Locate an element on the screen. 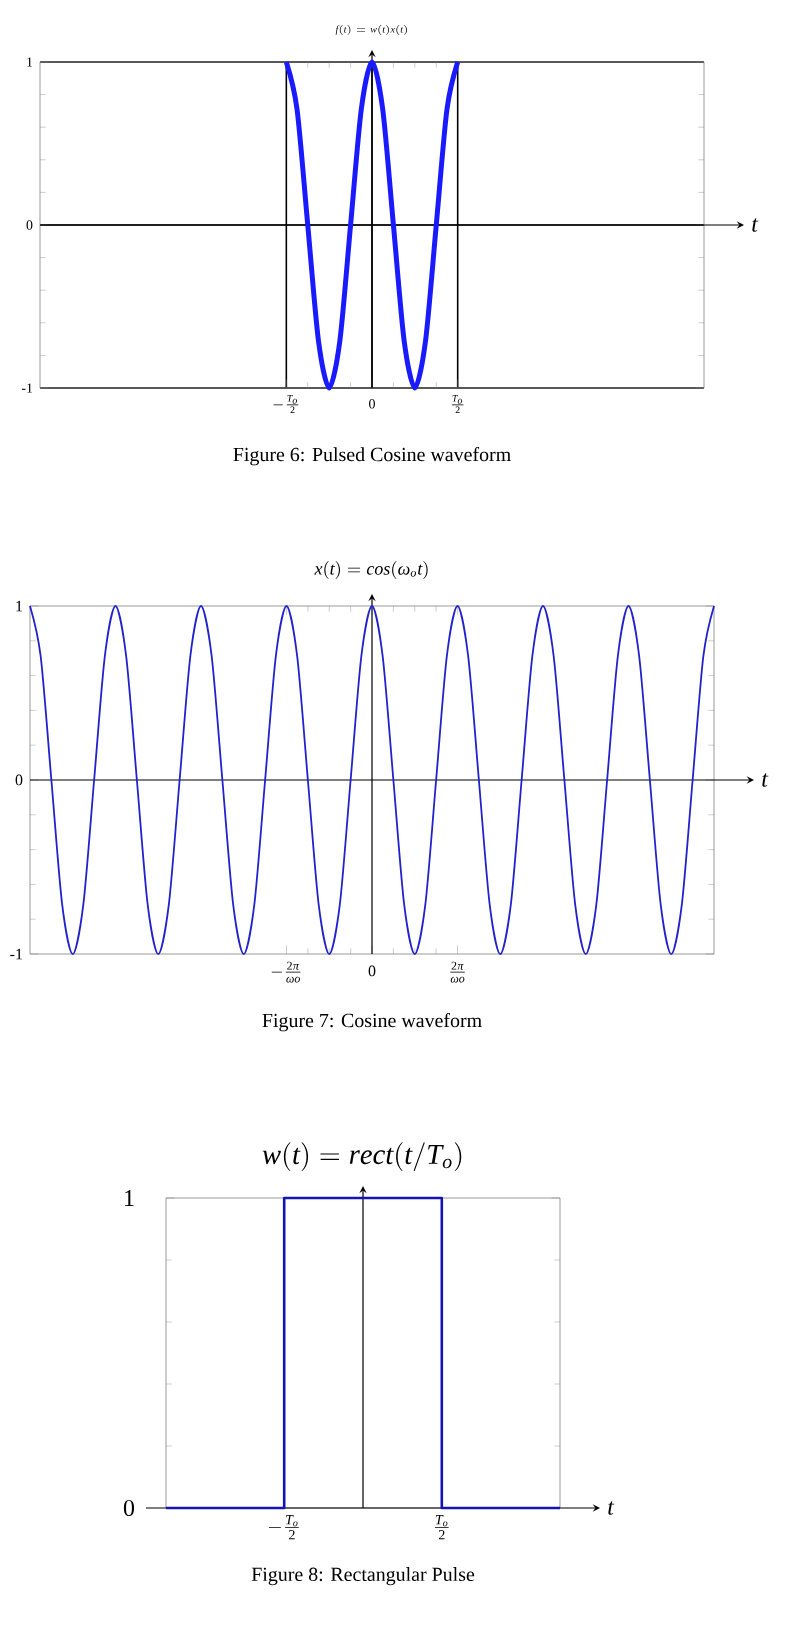 The image size is (792, 1640). y-tick-label: 0 is located at coordinates (129, 1508).